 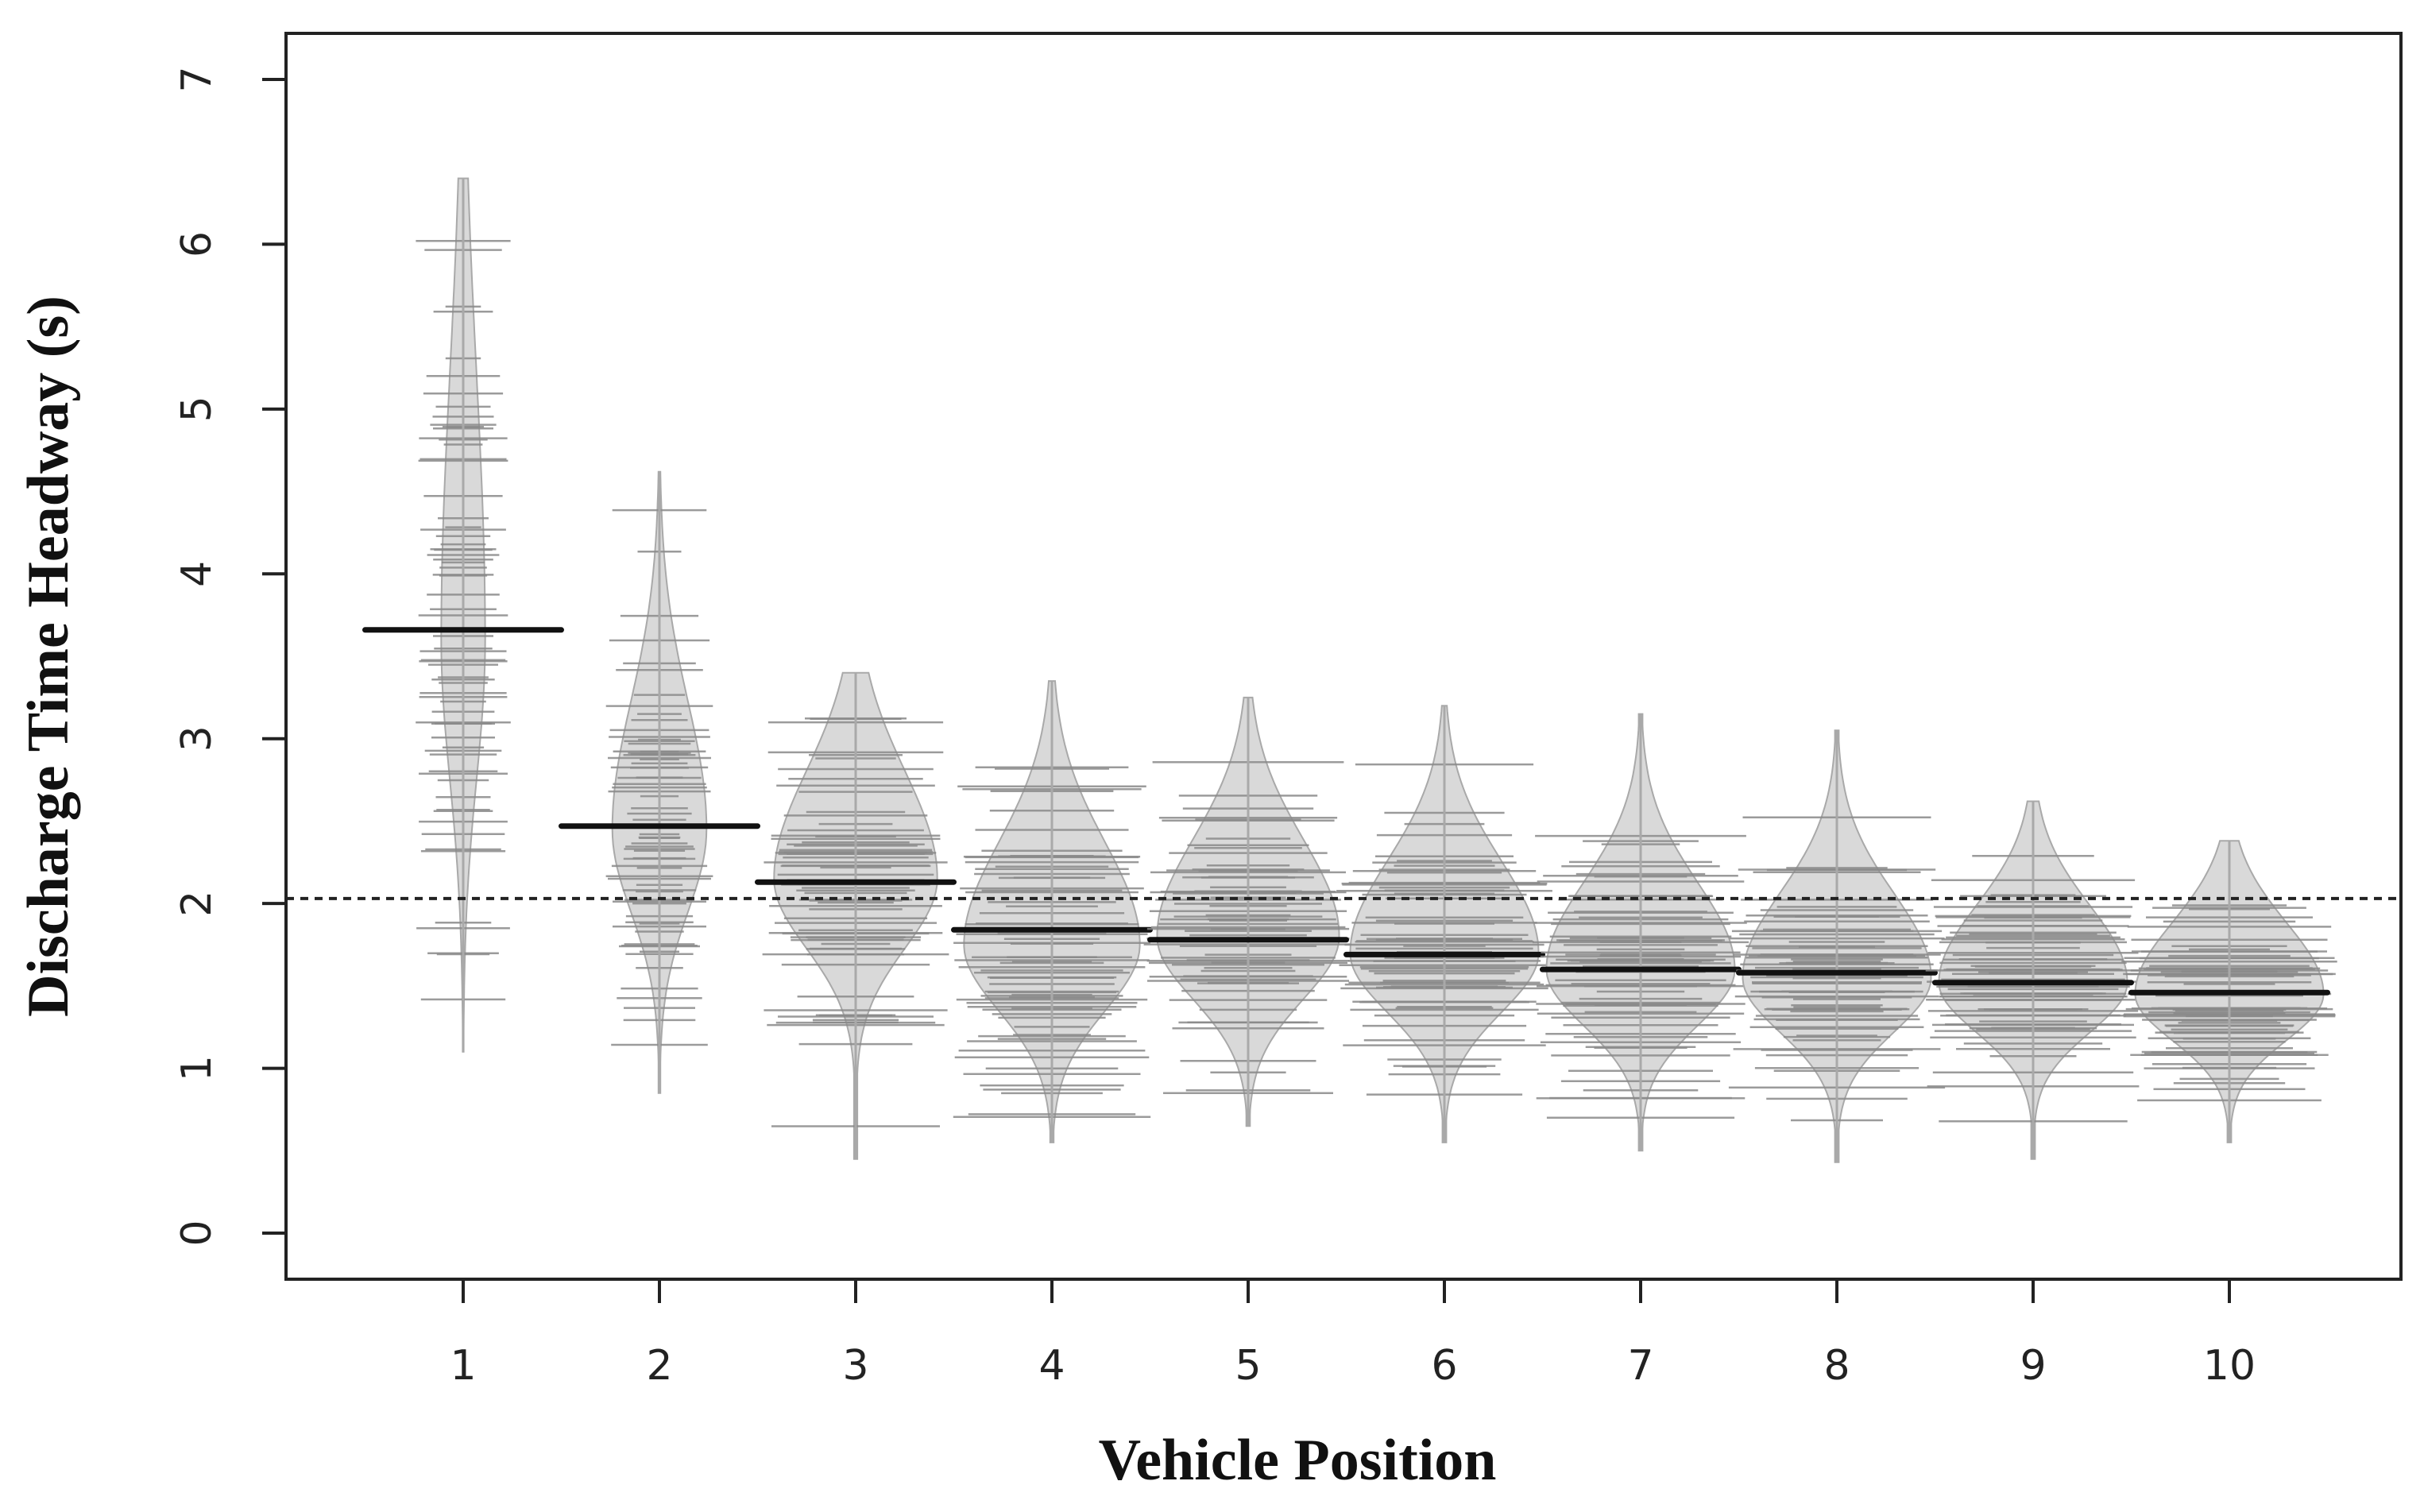 What do you see at coordinates (659, 1366) in the screenshot?
I see `x-tick-label-2: 2` at bounding box center [659, 1366].